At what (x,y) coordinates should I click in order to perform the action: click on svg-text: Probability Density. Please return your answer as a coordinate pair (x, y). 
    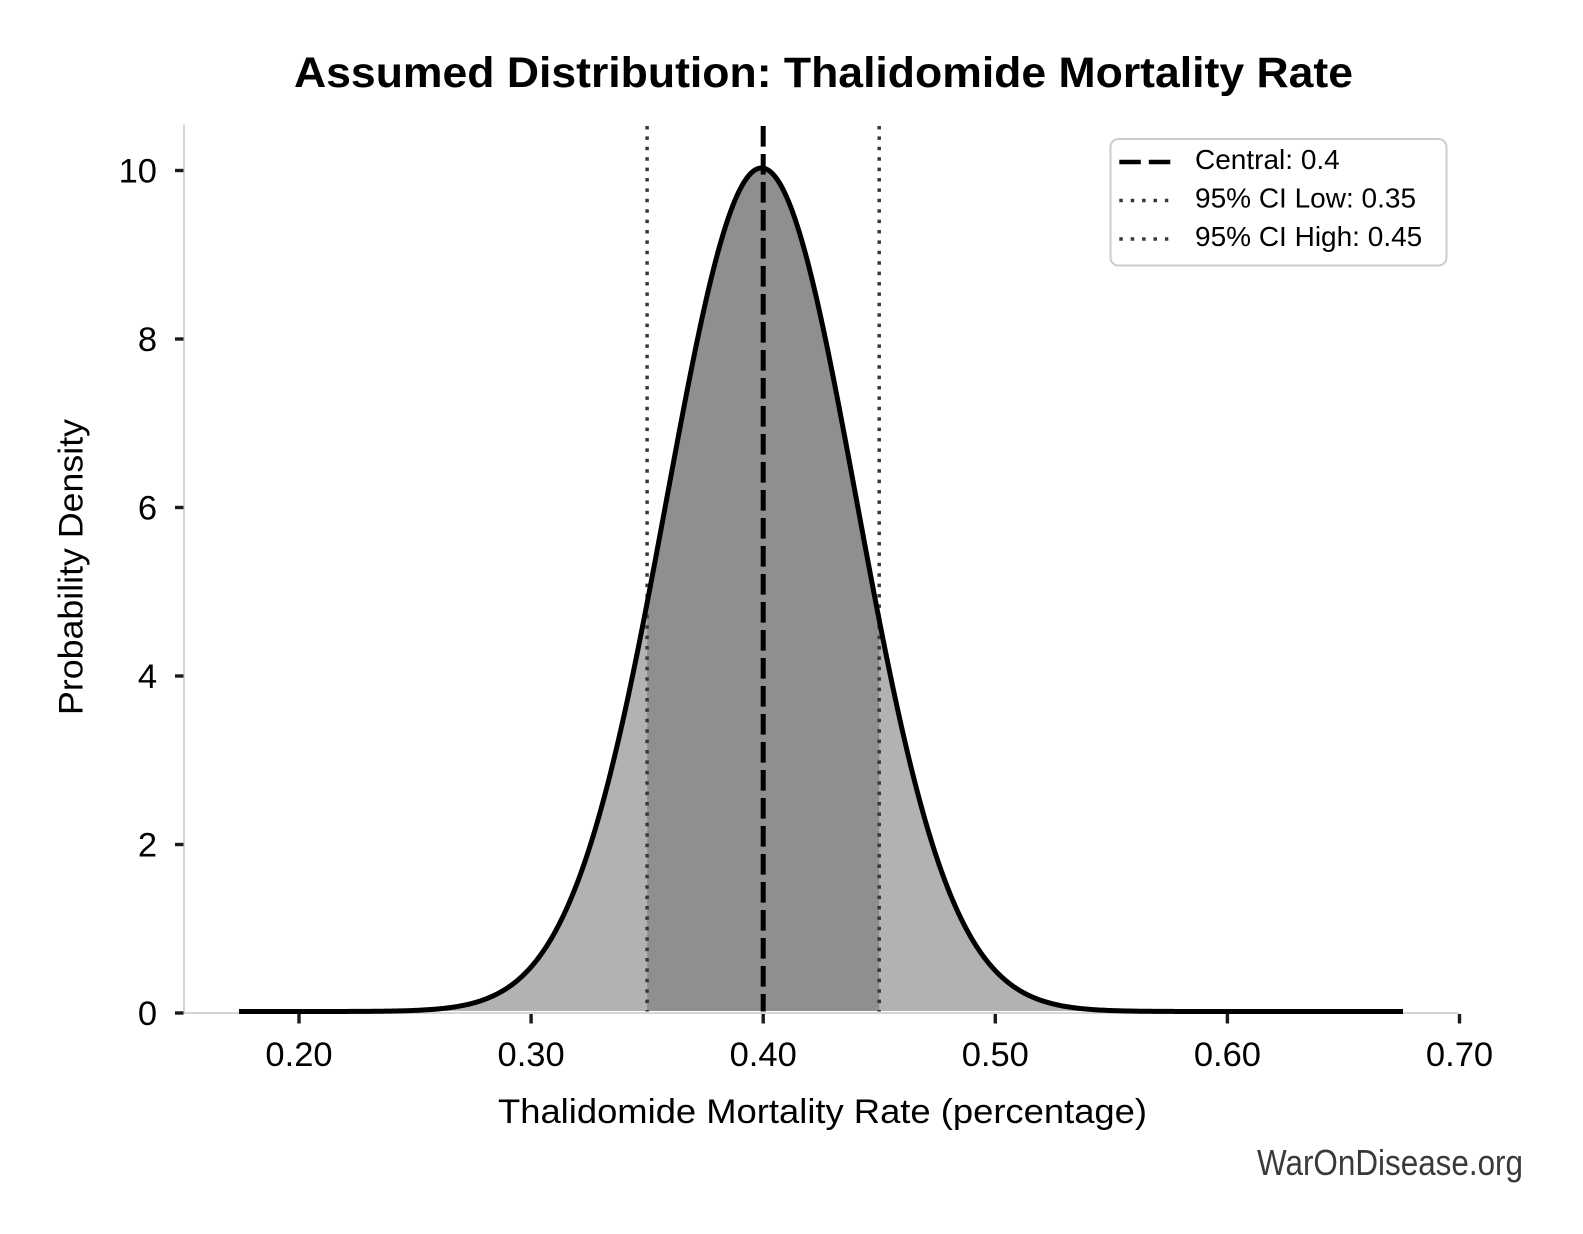
    Looking at the image, I should click on (72, 567).